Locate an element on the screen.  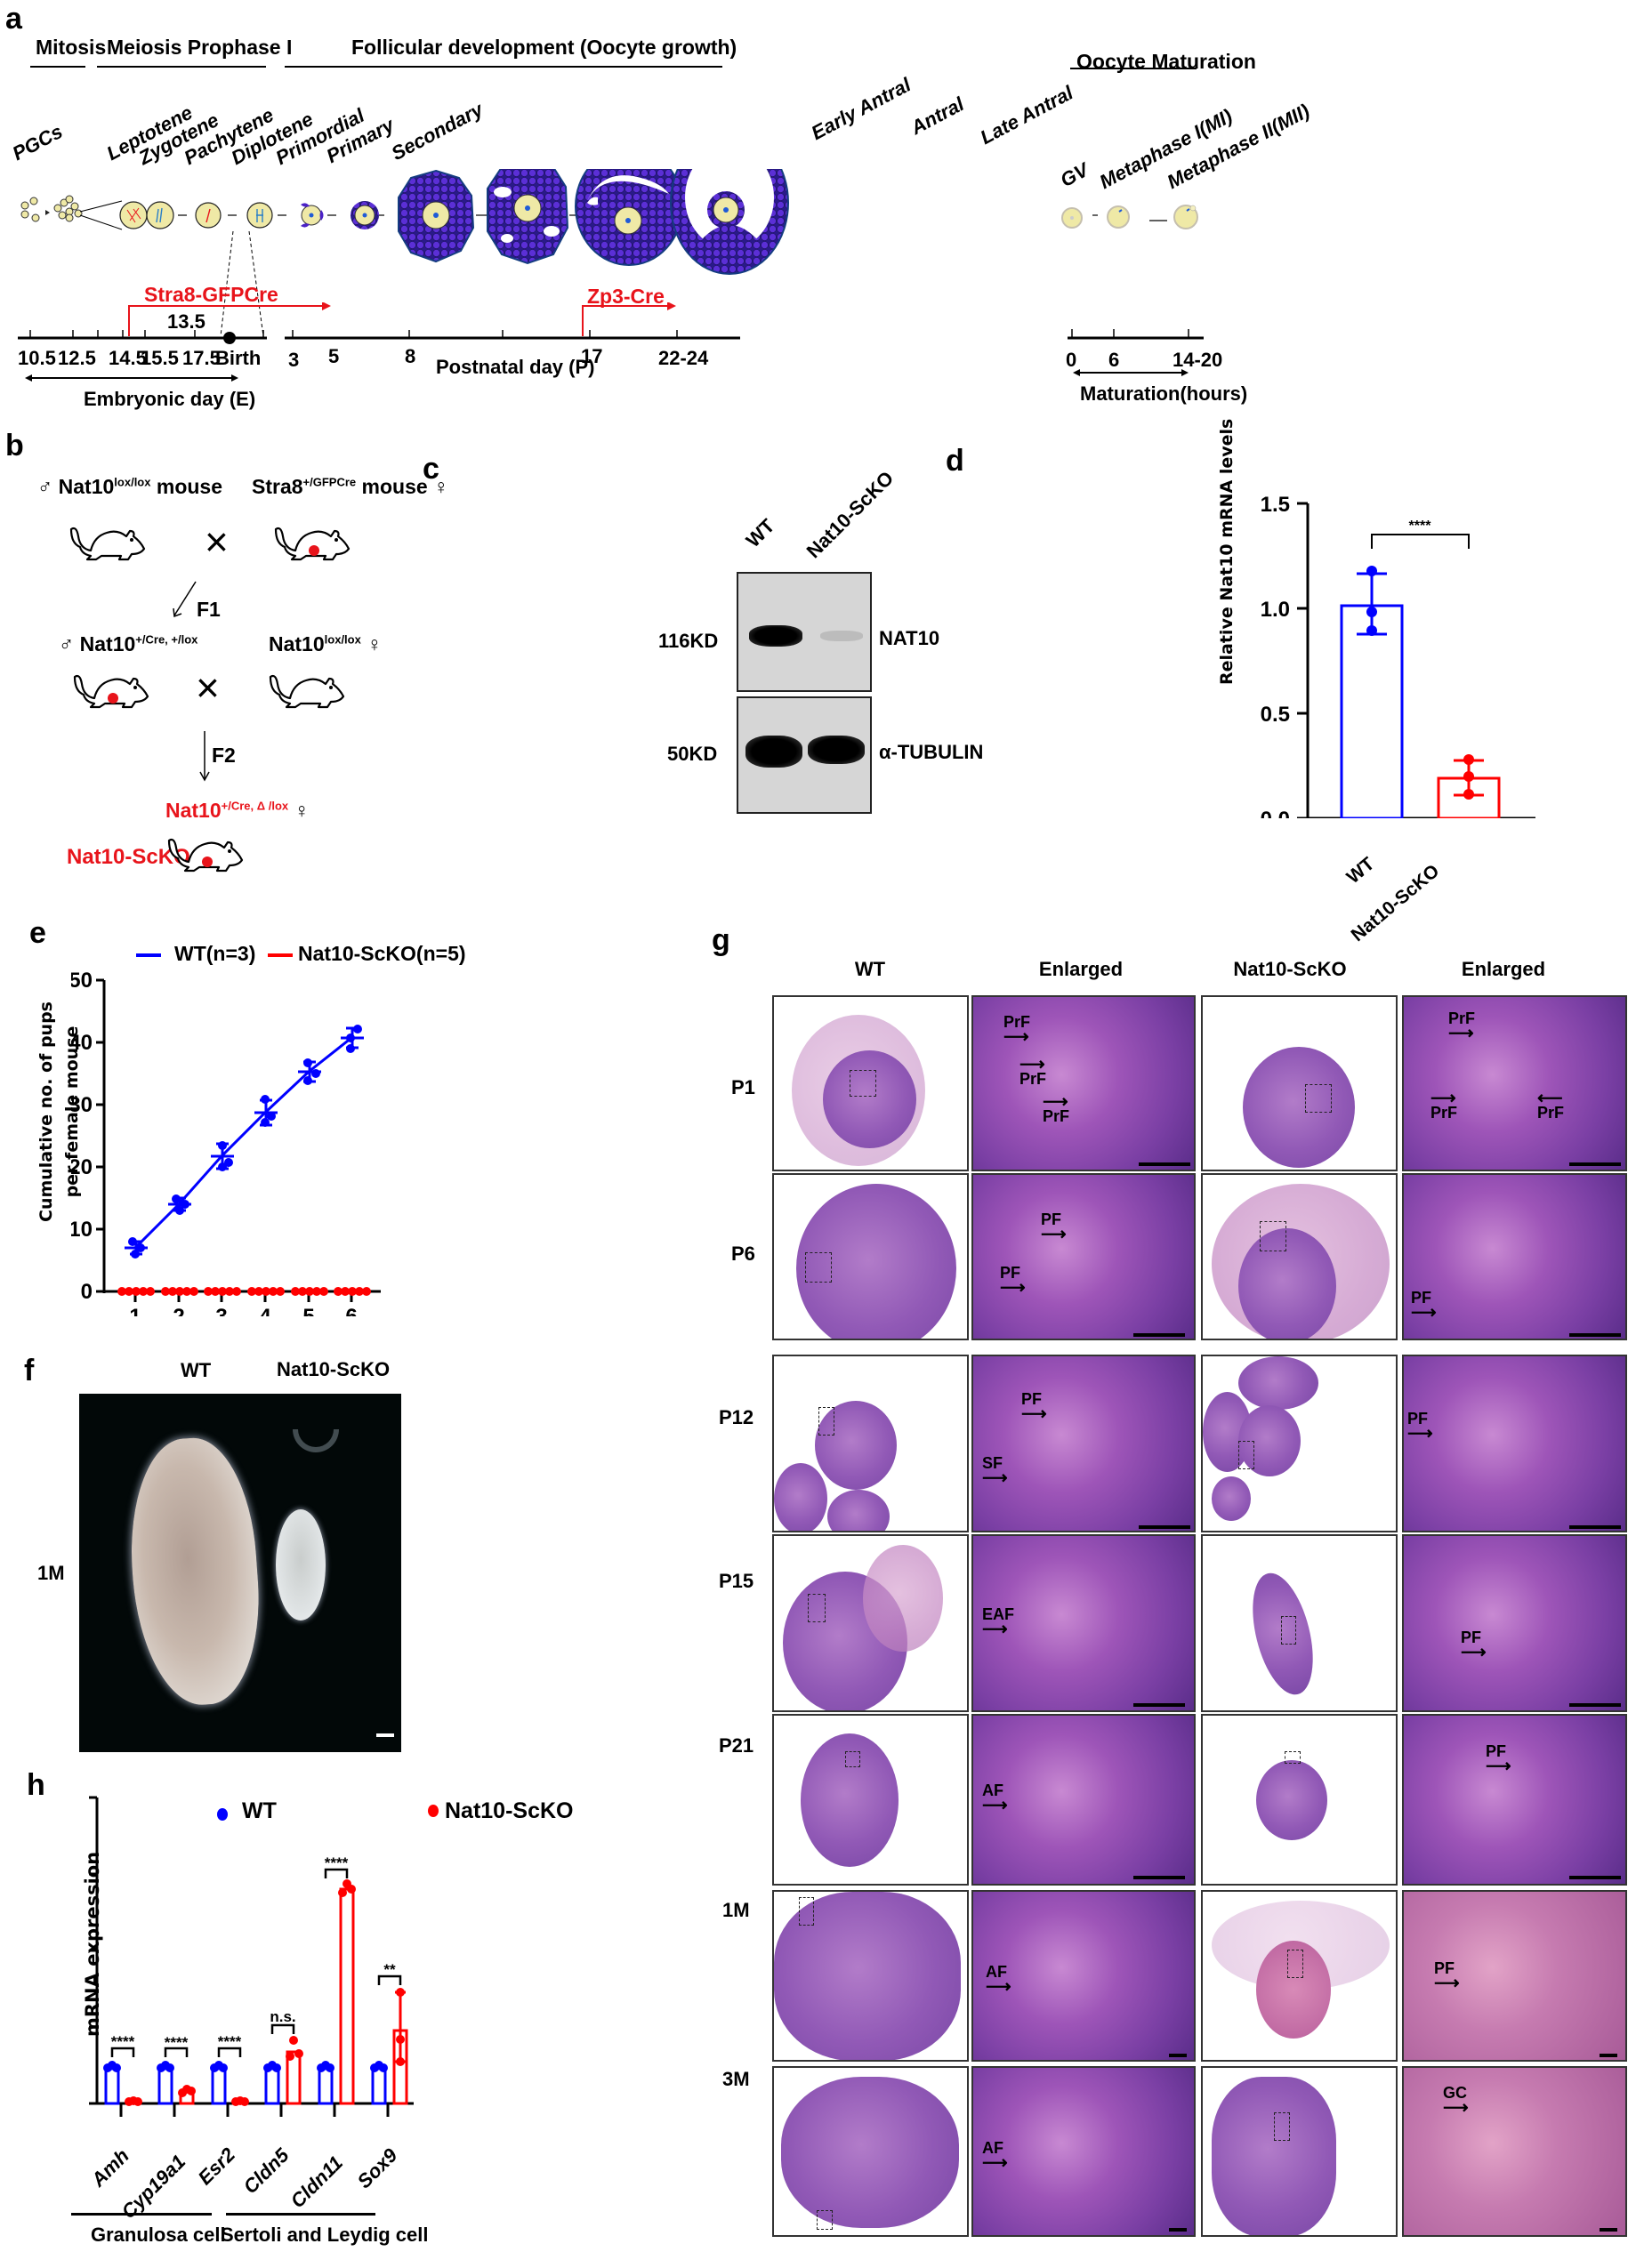
f-col-wt: WT is located at coordinates (196, 1370).